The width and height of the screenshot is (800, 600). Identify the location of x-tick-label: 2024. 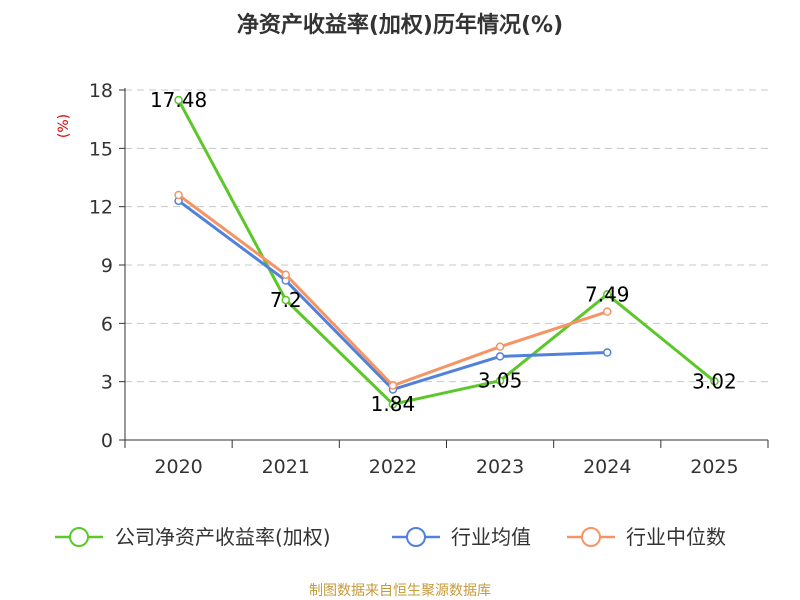
(607, 467).